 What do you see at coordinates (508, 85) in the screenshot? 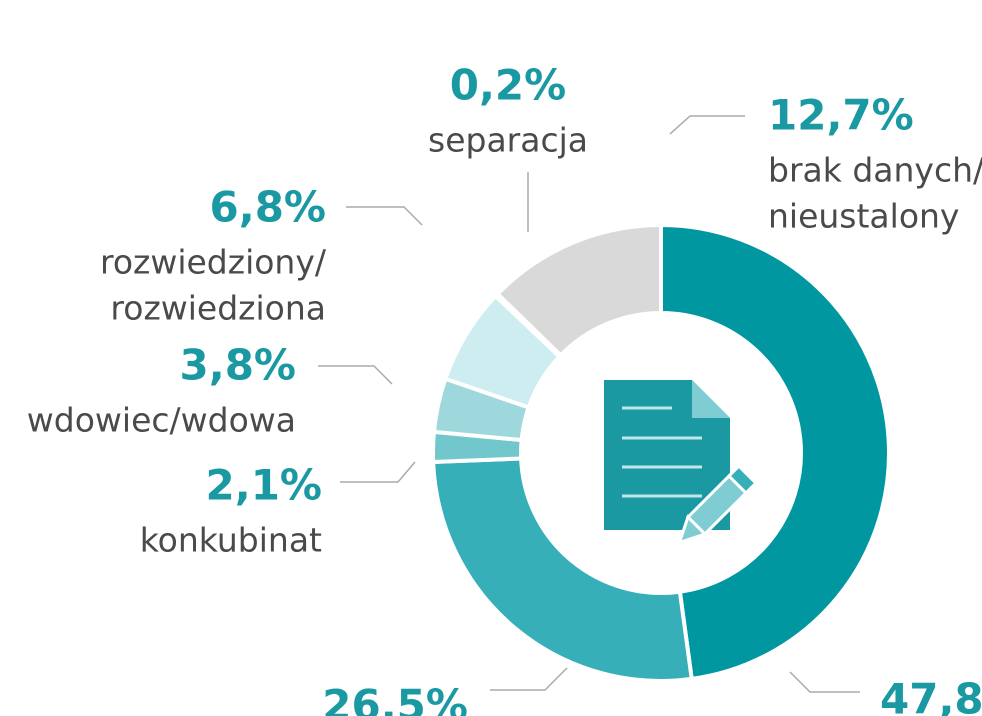
I see `value-label: 0,2%` at bounding box center [508, 85].